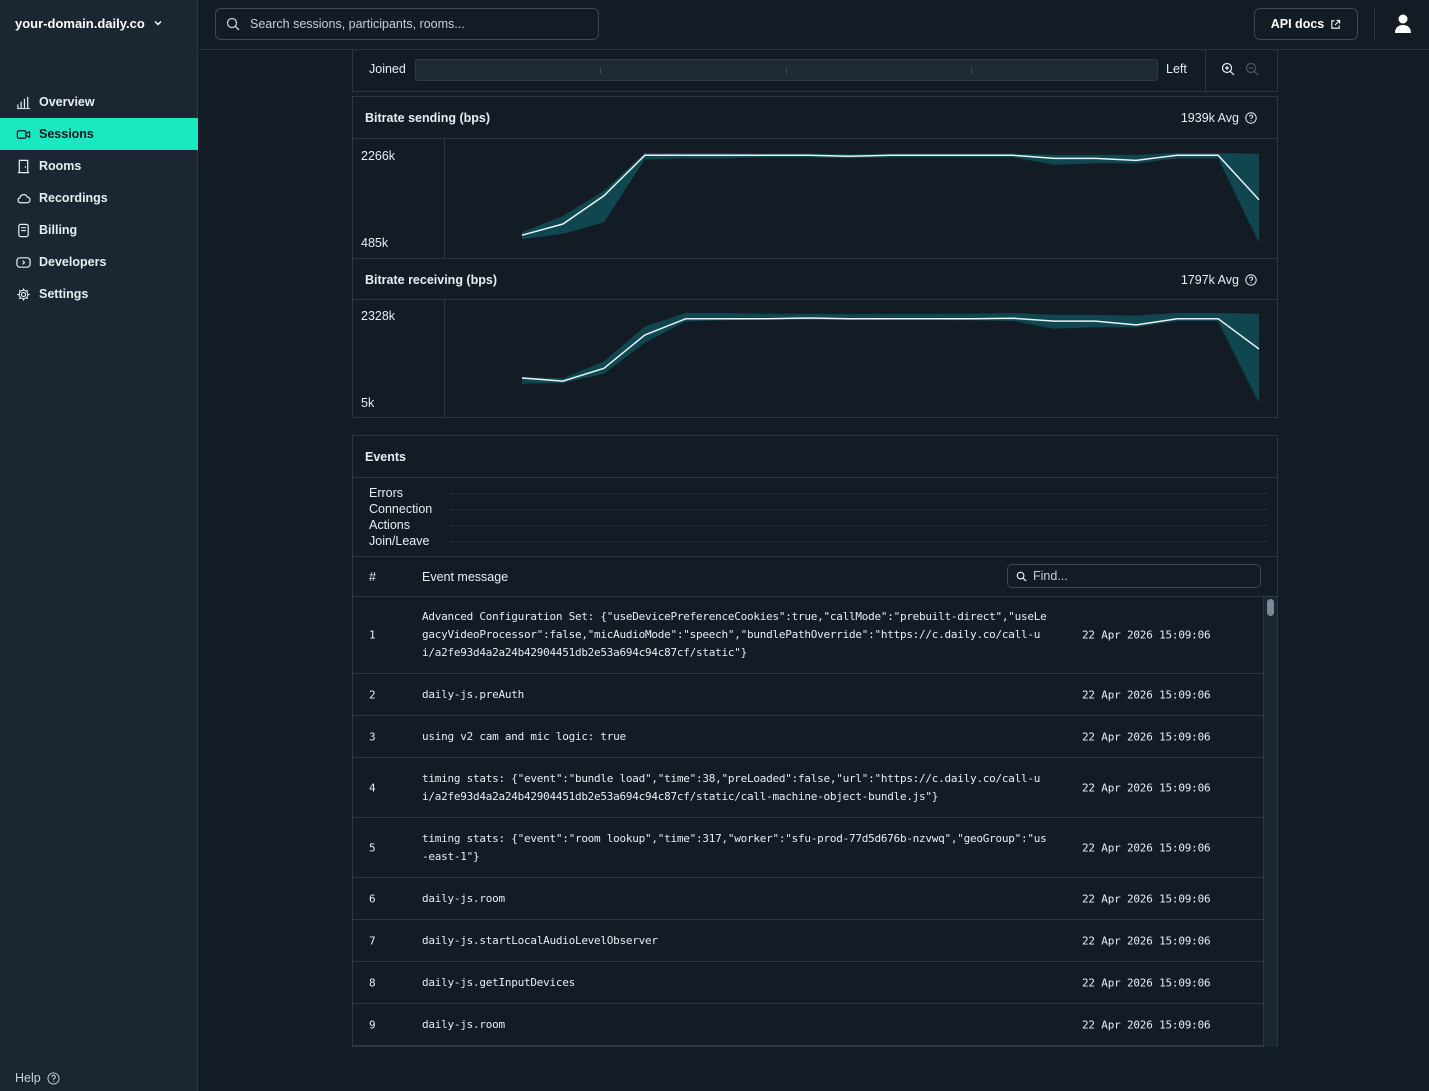 The width and height of the screenshot is (1429, 1091). I want to click on sidebar-item-label: Settings, so click(64, 294).